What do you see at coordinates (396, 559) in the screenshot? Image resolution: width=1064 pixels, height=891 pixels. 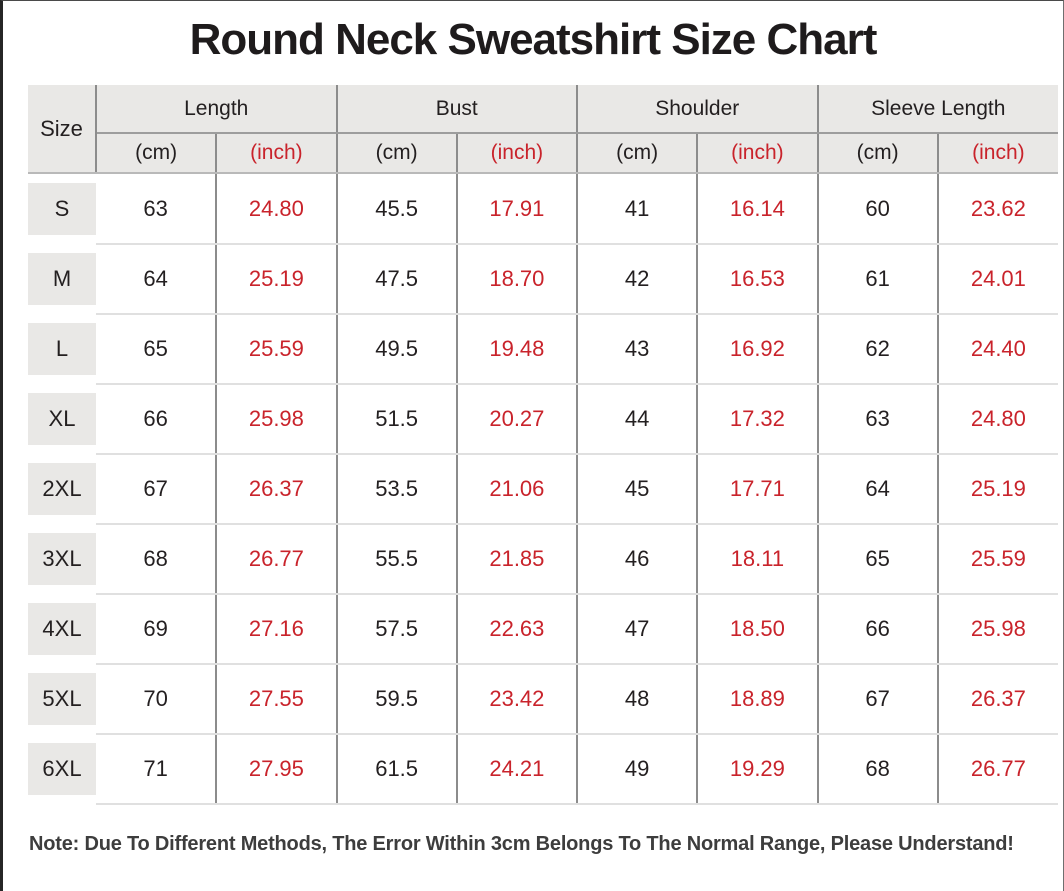 I see `value-cell: 55.5` at bounding box center [396, 559].